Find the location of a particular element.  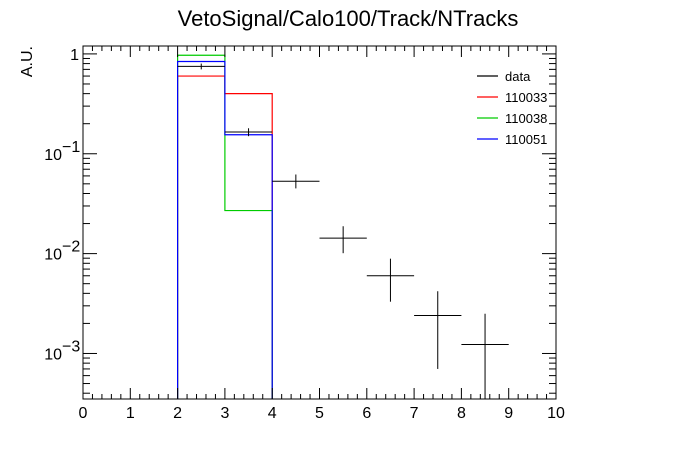

x-tick-label: 3 is located at coordinates (224, 413).